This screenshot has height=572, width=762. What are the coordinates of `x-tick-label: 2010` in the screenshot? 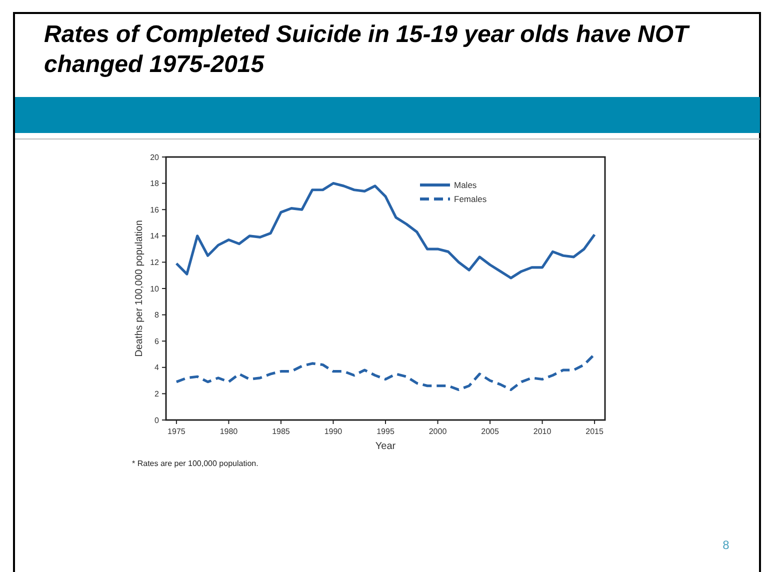 It's located at (542, 431).